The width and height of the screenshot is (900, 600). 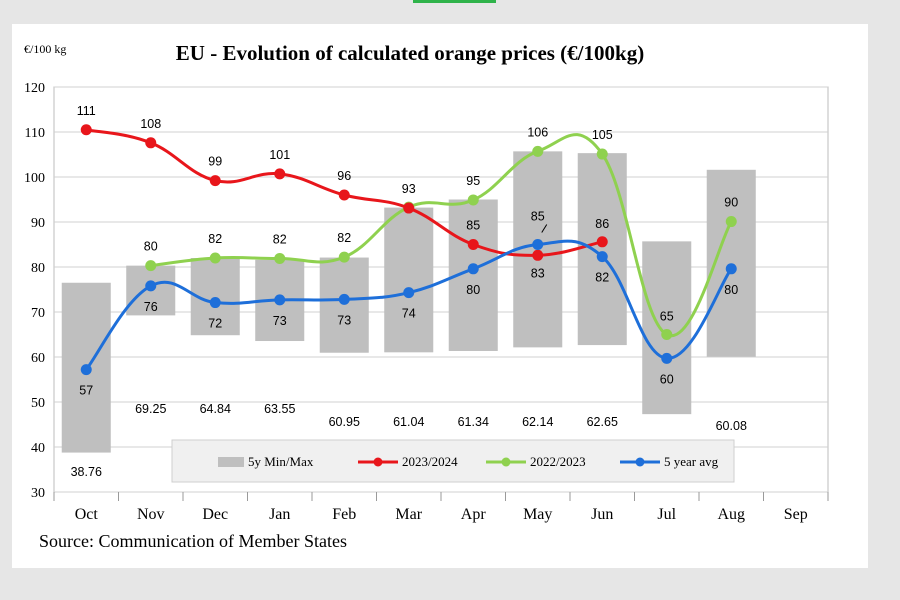 What do you see at coordinates (45, 49) in the screenshot?
I see `y-axis-unit-label: €/100 kg` at bounding box center [45, 49].